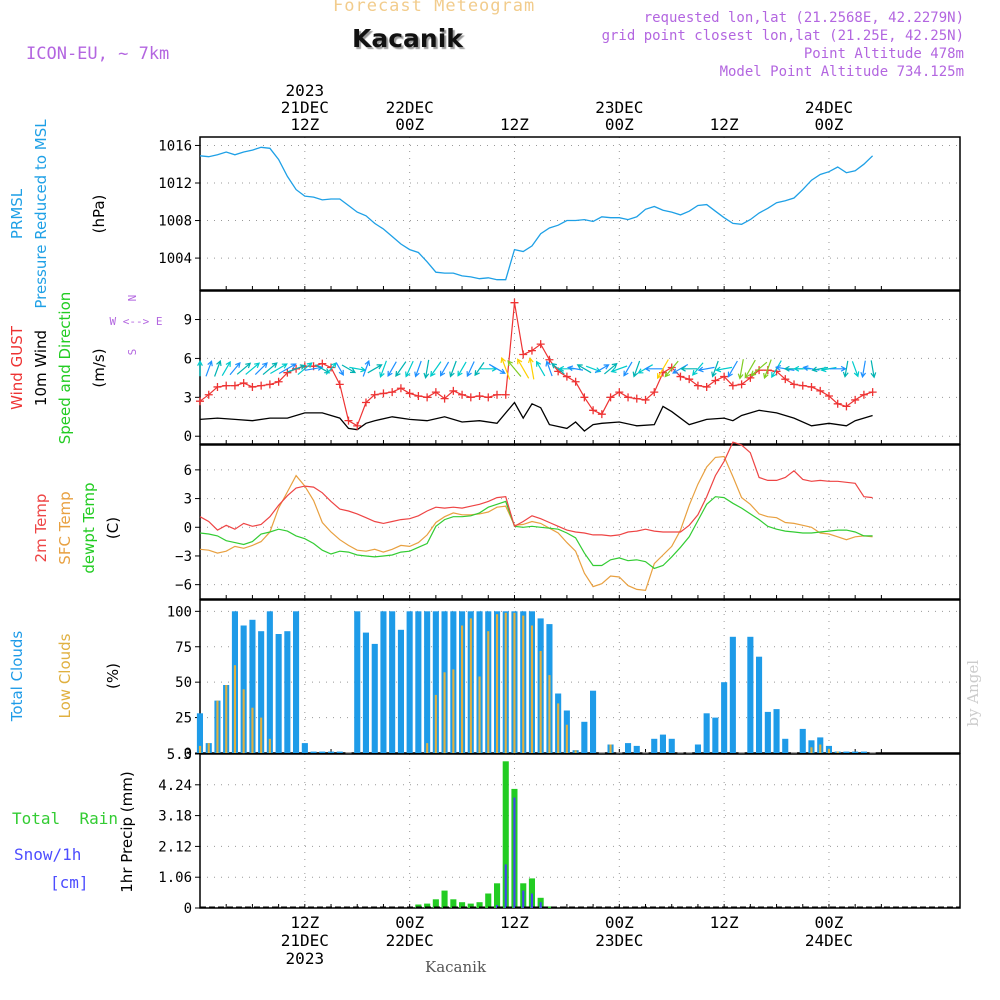 This screenshot has width=1000, height=1000. What do you see at coordinates (304, 922) in the screenshot?
I see `time-label-bottom: 12Z` at bounding box center [304, 922].